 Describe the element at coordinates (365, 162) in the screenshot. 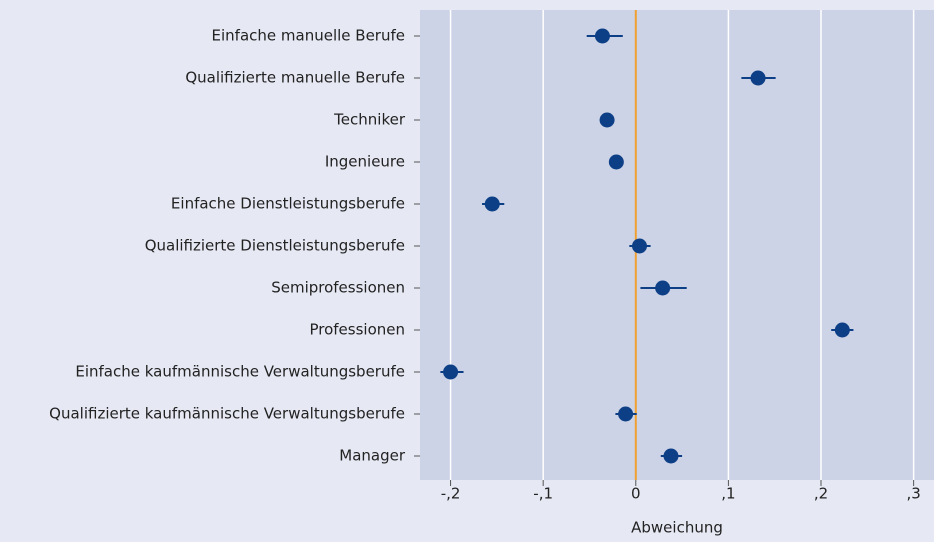

I see `y-tick-label: Ingenieure` at that location.